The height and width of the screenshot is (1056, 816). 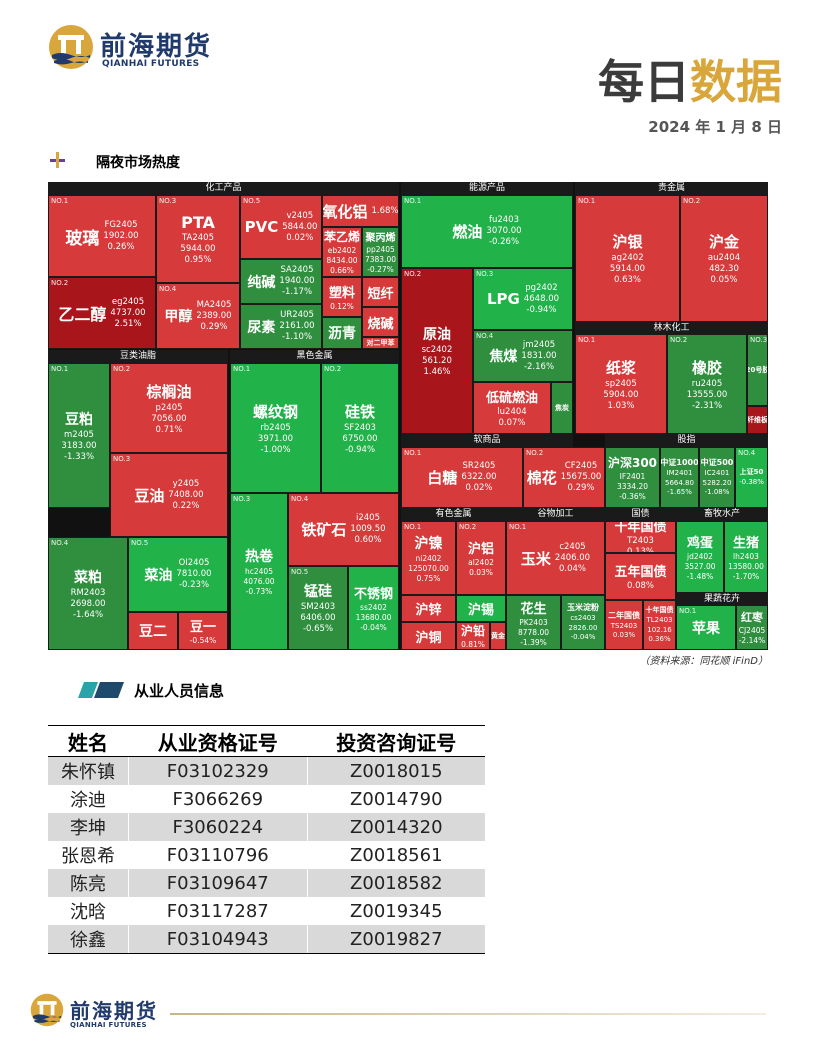 I want to click on tile-details: pp2405 7383.00 -0.27%, so click(x=380, y=260).